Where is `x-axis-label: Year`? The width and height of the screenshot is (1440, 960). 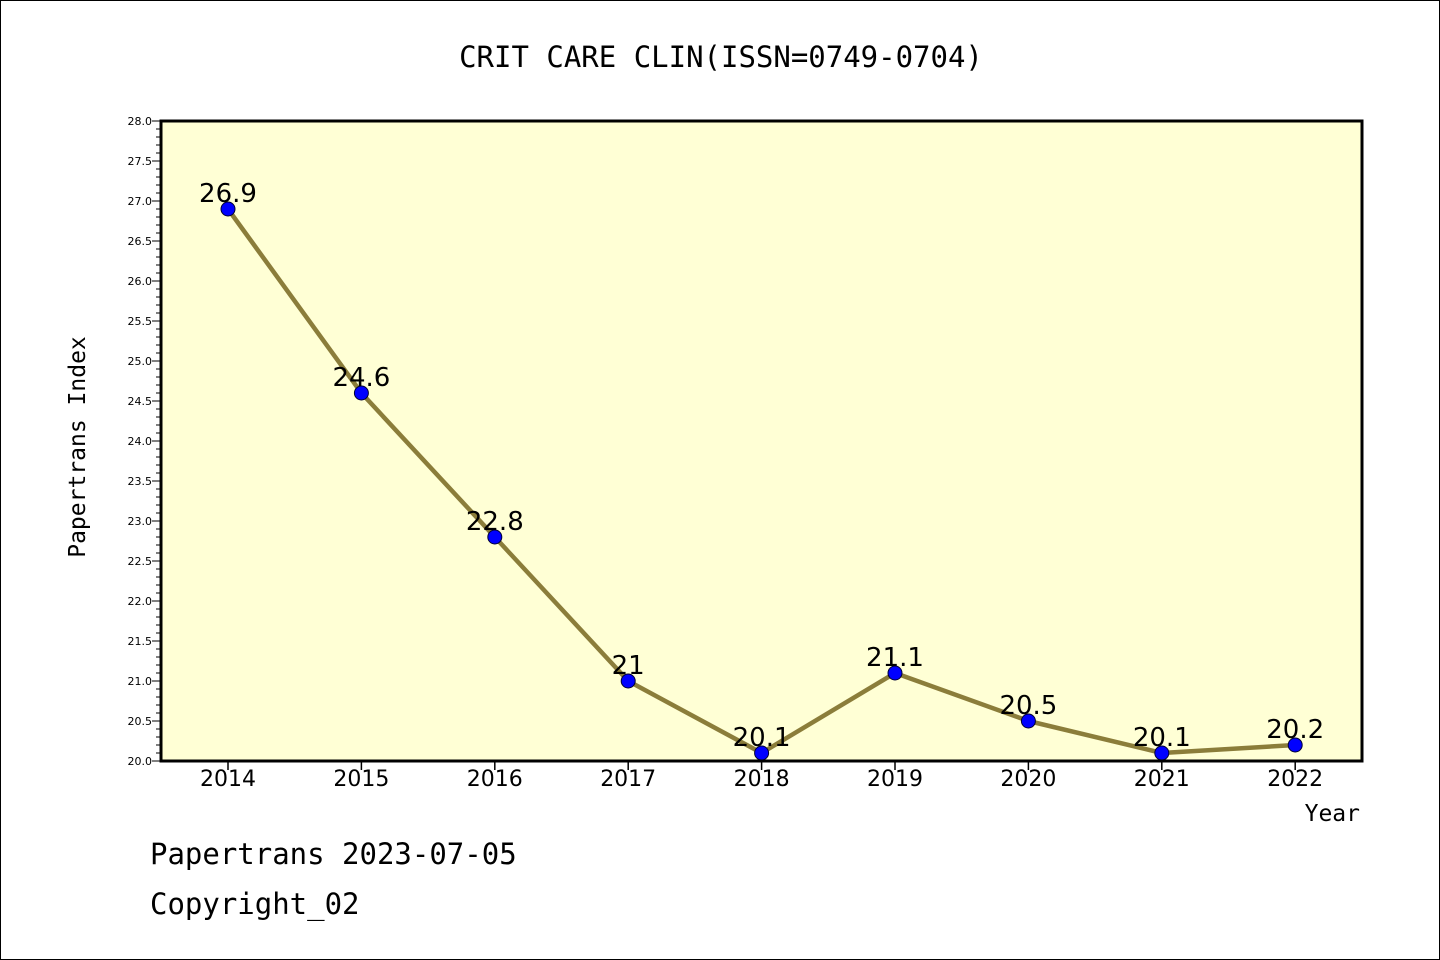 x-axis-label: Year is located at coordinates (1332, 814).